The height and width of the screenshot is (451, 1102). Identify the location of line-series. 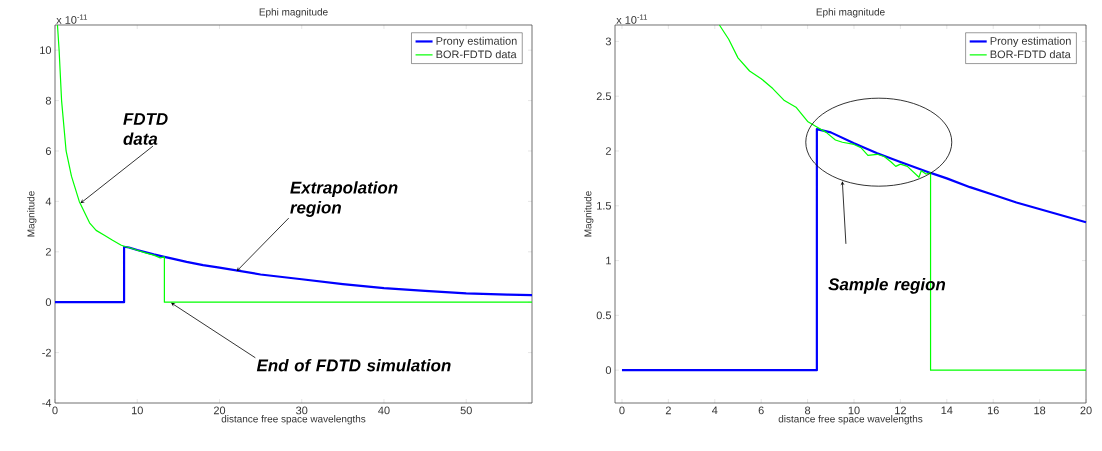
(293, 274).